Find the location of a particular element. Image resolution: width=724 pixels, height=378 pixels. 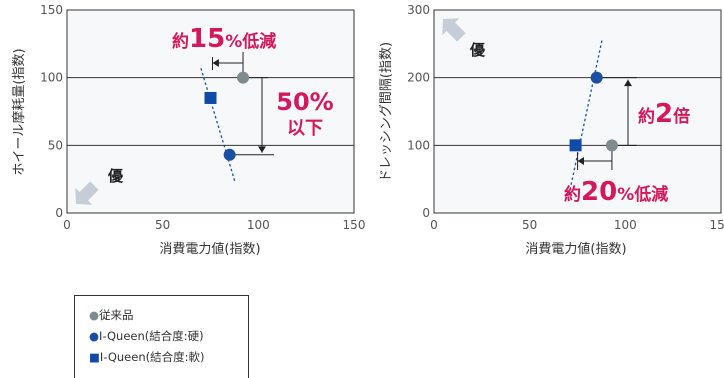

legend-circle-blue-icon: ● is located at coordinates (94, 336).